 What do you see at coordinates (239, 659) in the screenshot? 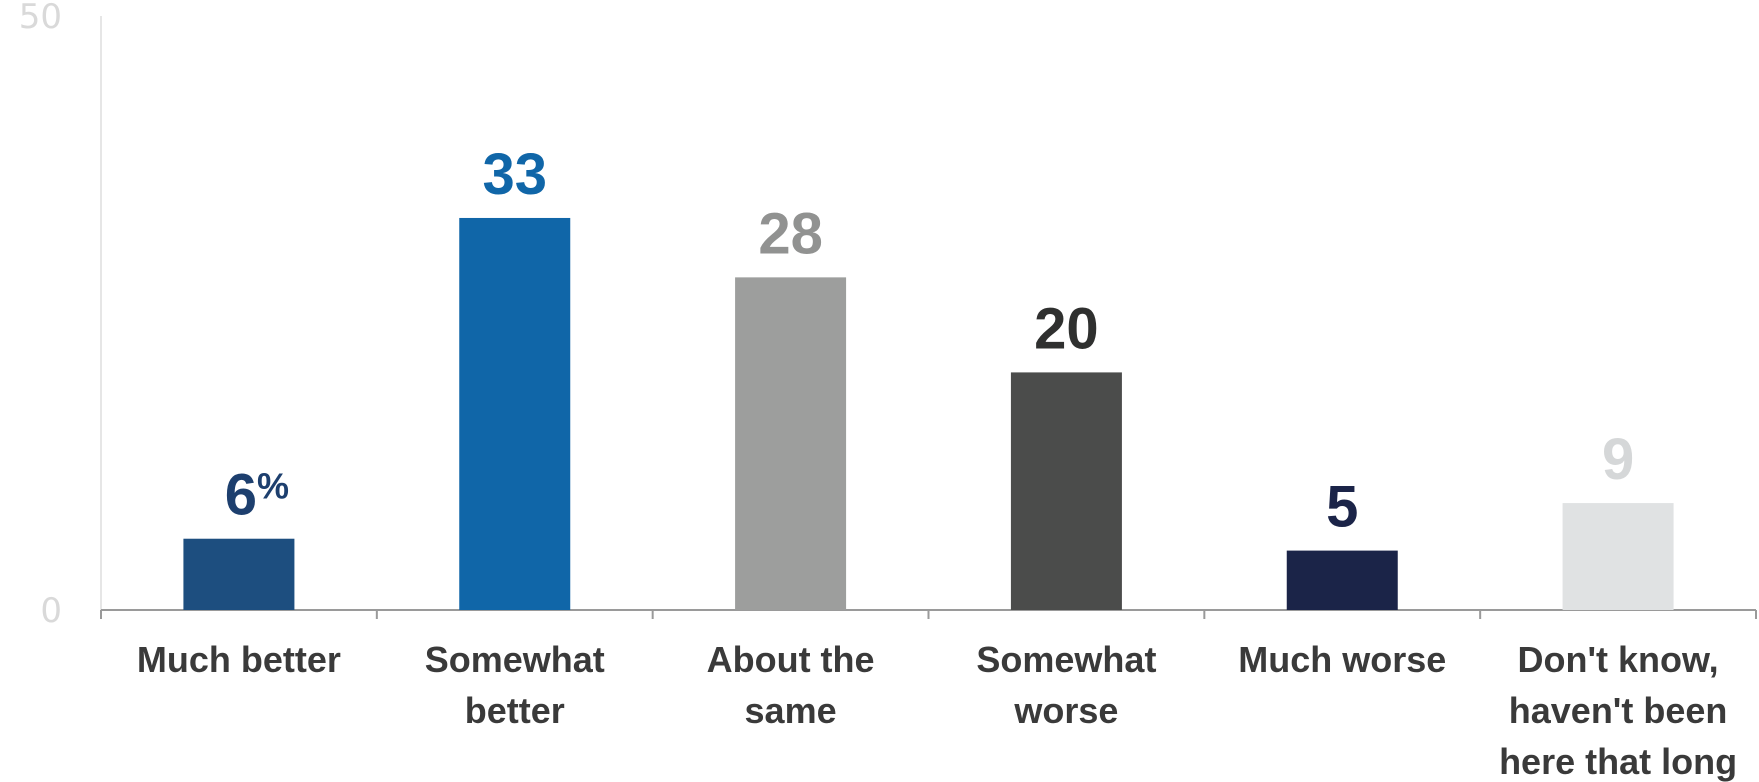
I see `category-label: Much better` at bounding box center [239, 659].